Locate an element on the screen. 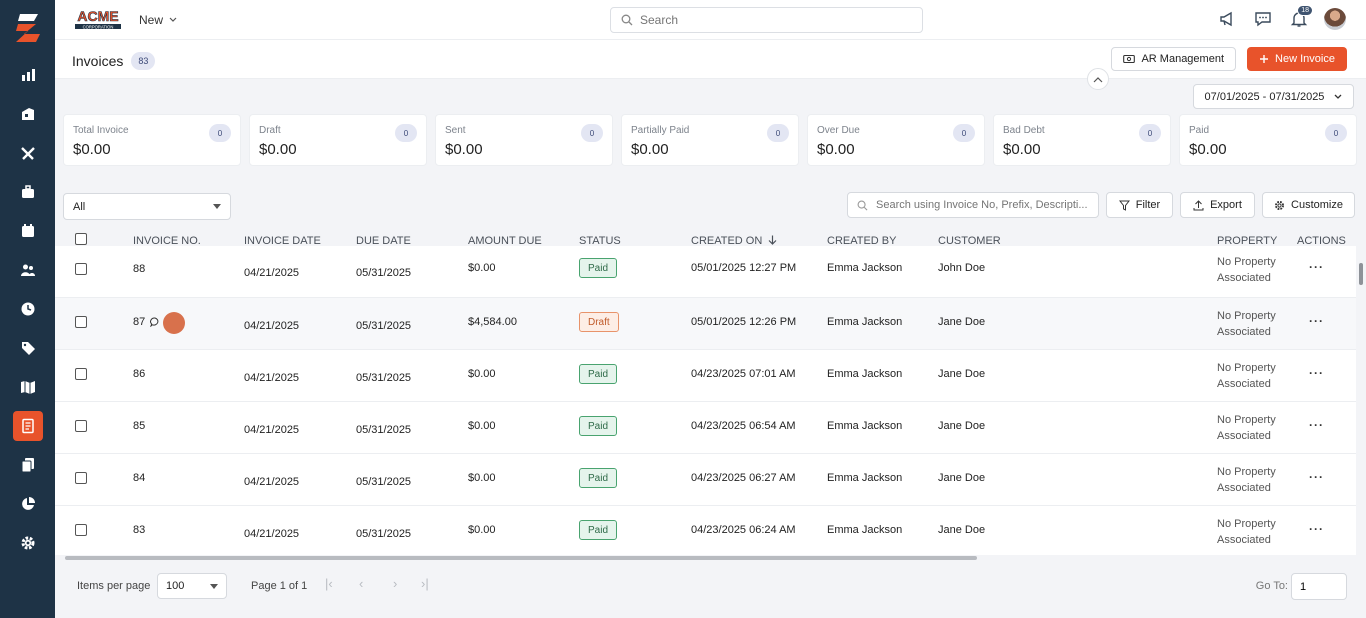 The height and width of the screenshot is (618, 1366). horizontal-scrollbar-thumb is located at coordinates (521, 558).